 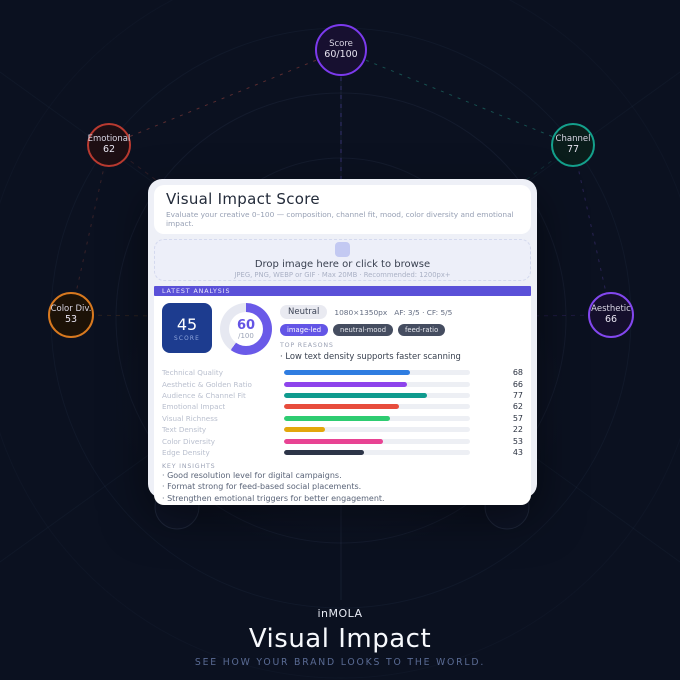 What do you see at coordinates (573, 138) in the screenshot?
I see `channel-node-label: Channel` at bounding box center [573, 138].